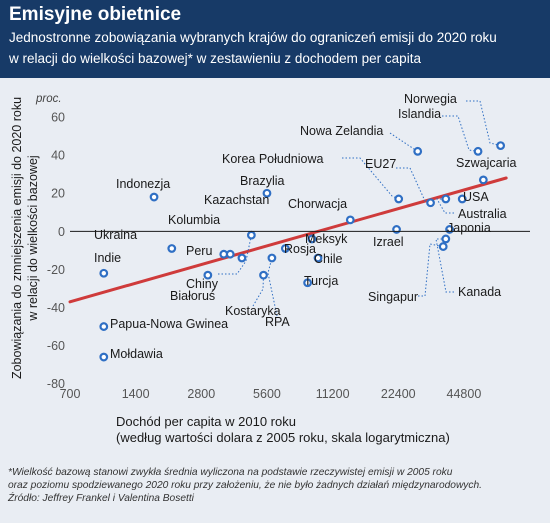 Image resolution: width=550 pixels, height=523 pixels. I want to click on leader-line-islandia, so click(460, 133).